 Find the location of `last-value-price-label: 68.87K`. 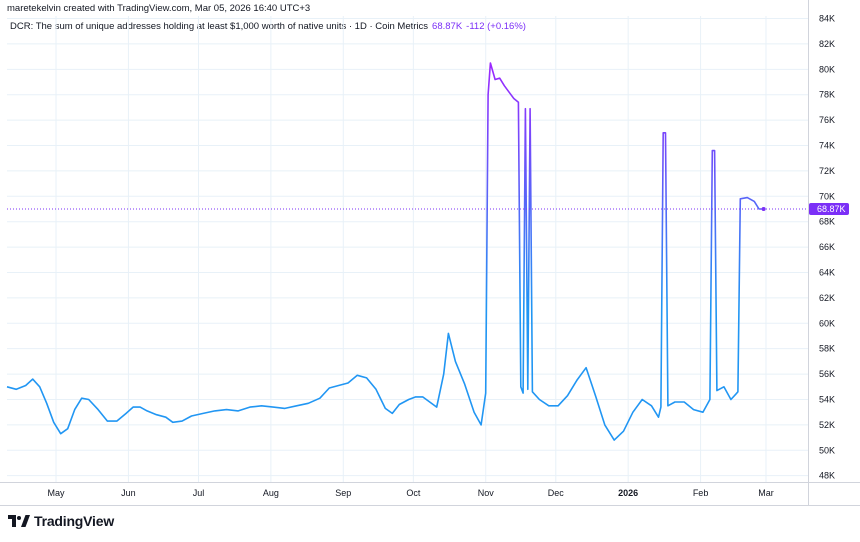

last-value-price-label: 68.87K is located at coordinates (829, 209).